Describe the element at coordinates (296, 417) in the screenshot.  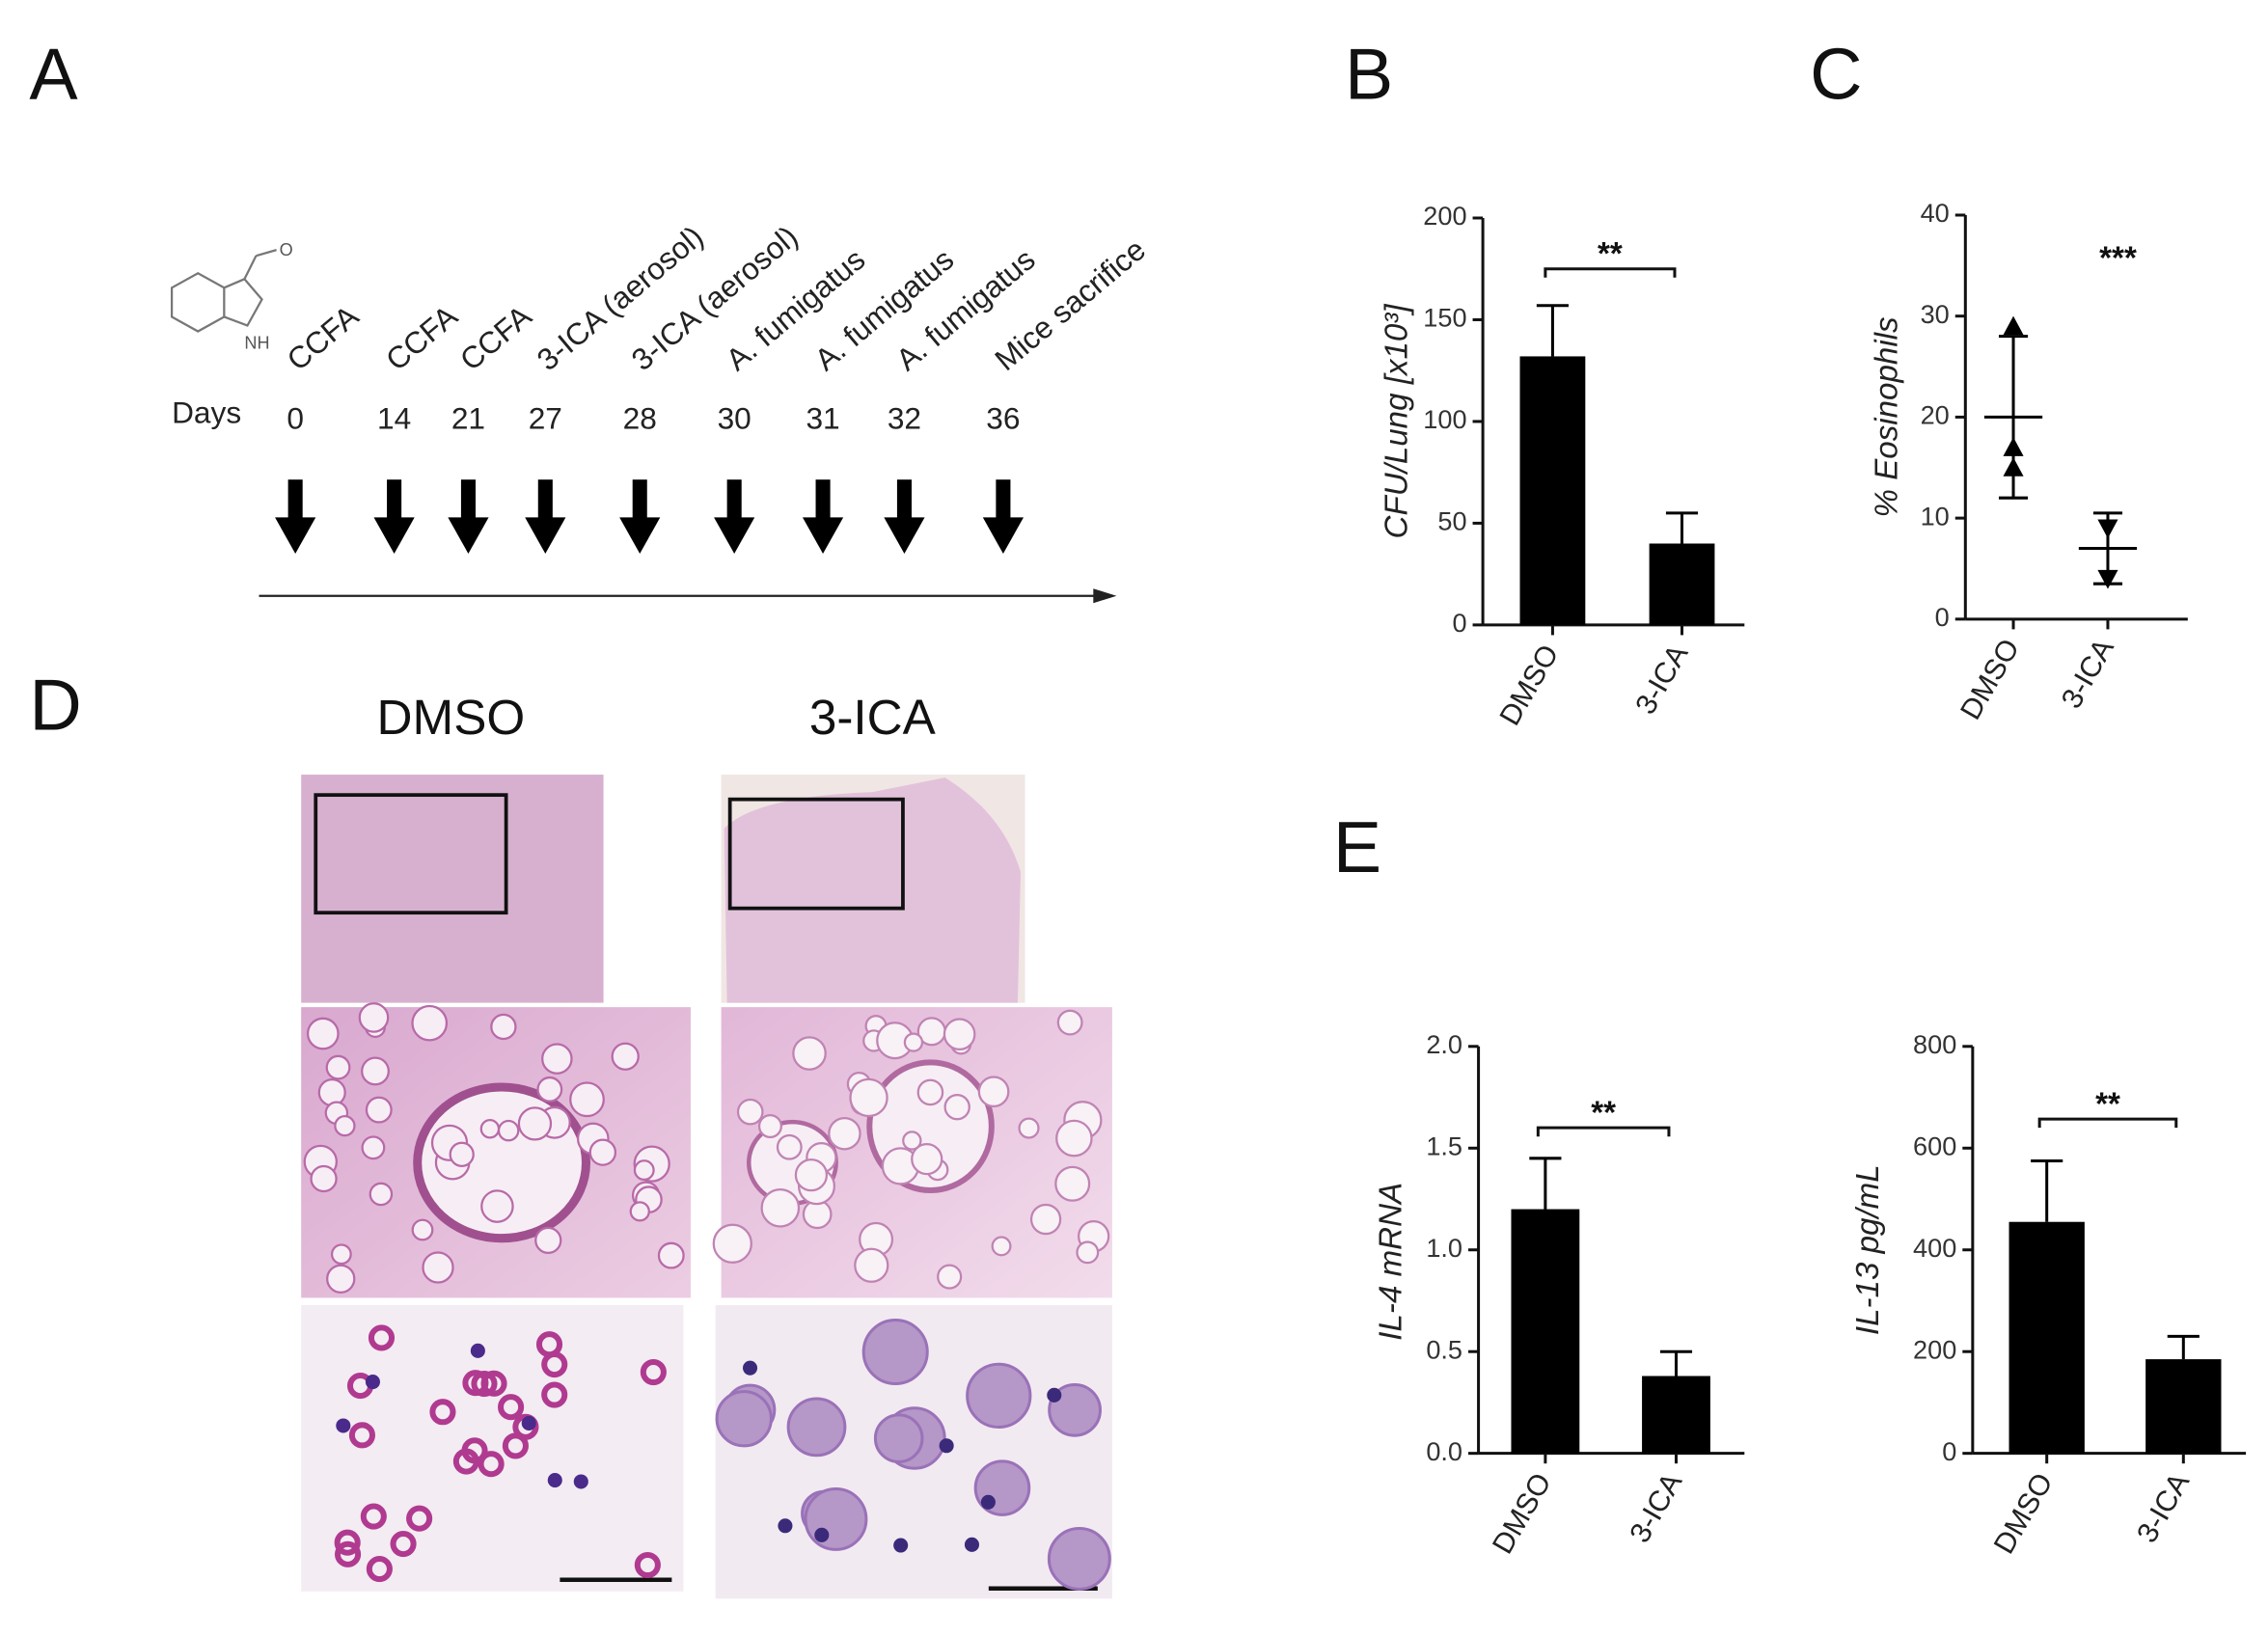
I see `day-label: 0` at that location.